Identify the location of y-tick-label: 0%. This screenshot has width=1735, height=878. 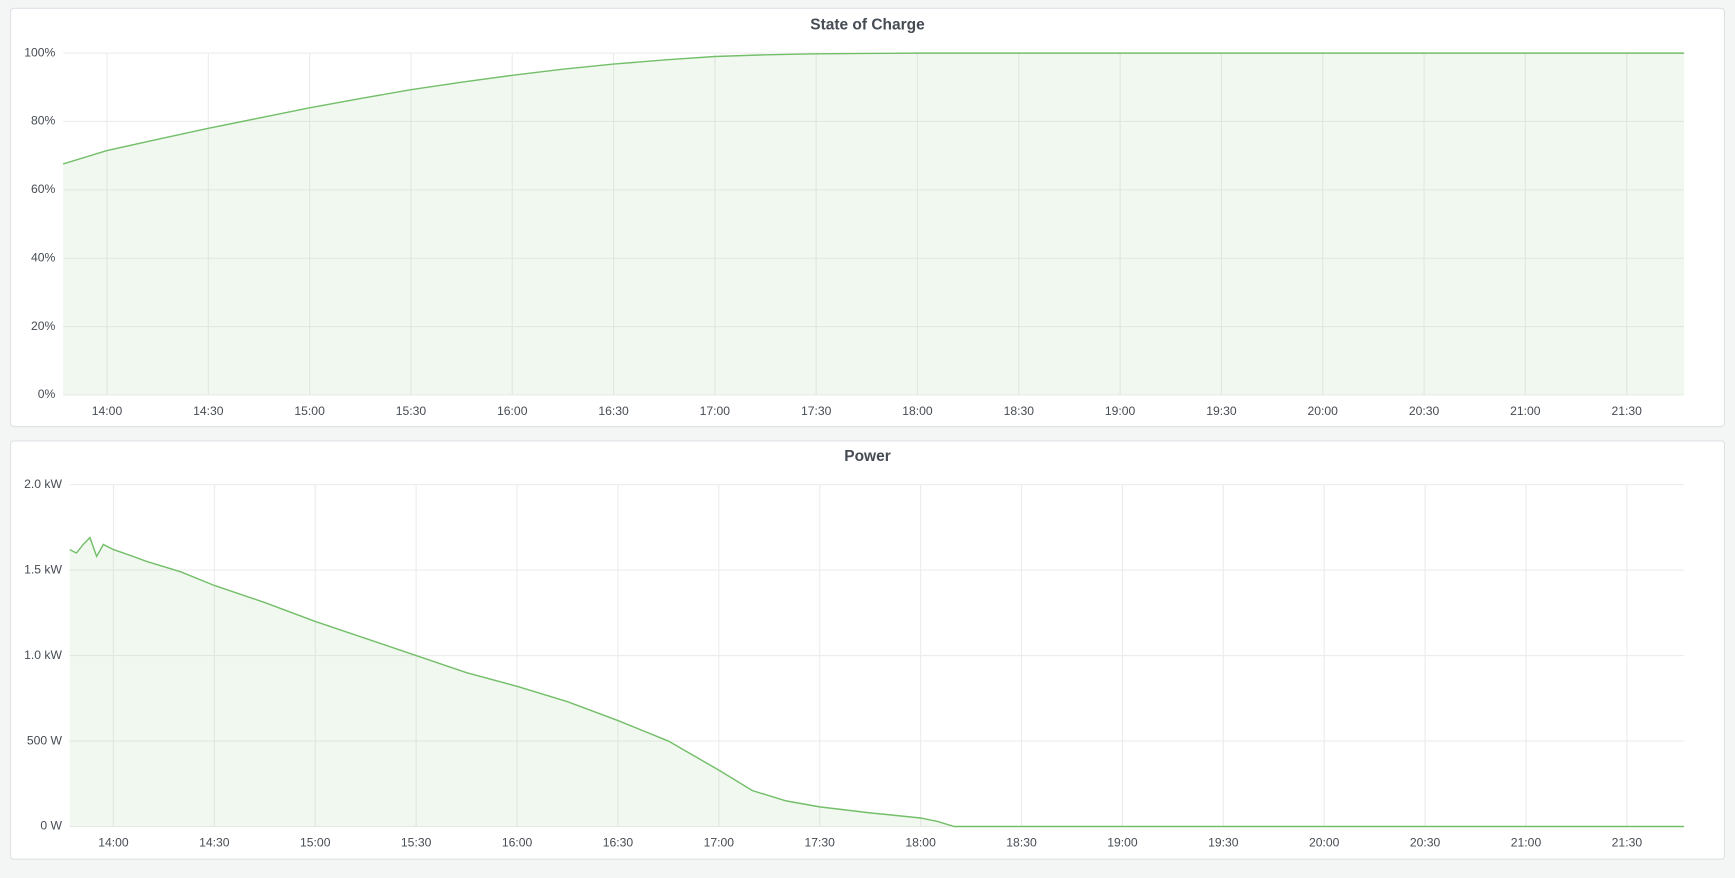
(47, 394).